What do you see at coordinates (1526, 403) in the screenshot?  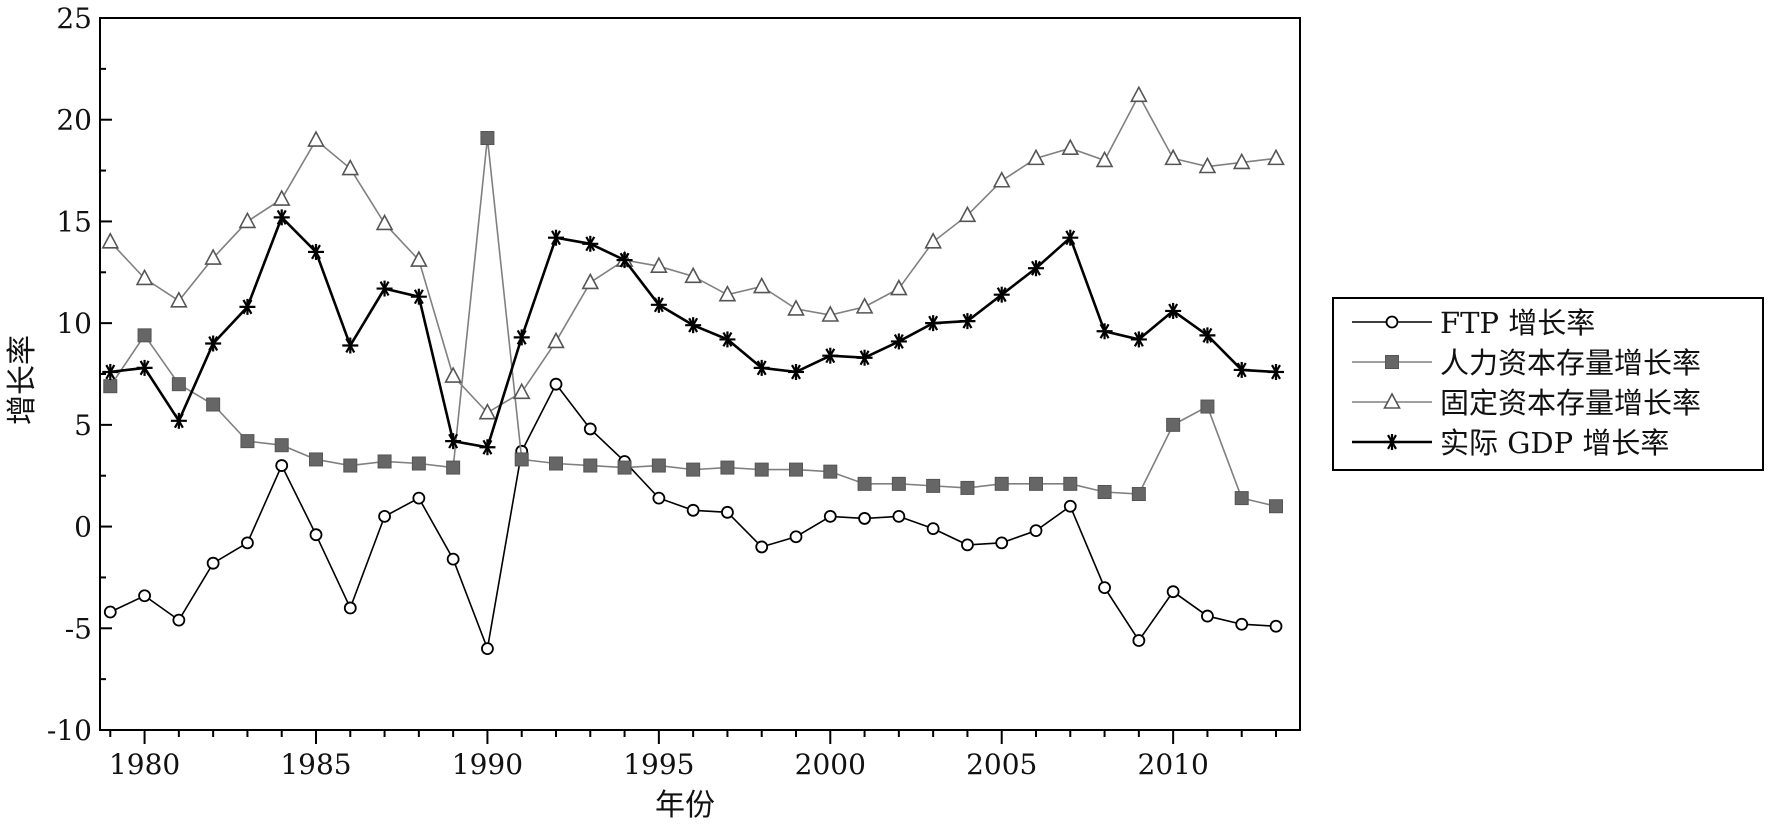 I see `legend-item: 固定资本存量增长率` at bounding box center [1526, 403].